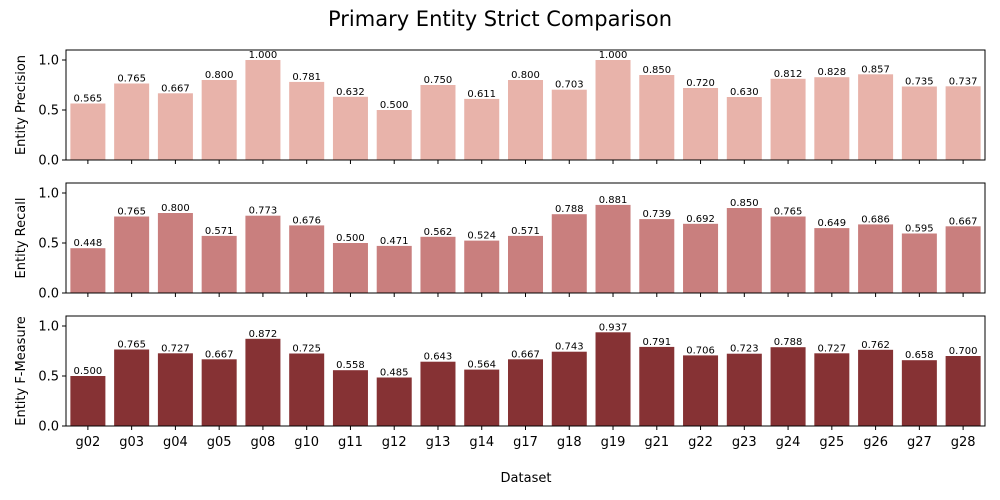 This screenshot has width=1000, height=500. I want to click on x-tick-label: g08, so click(263, 442).